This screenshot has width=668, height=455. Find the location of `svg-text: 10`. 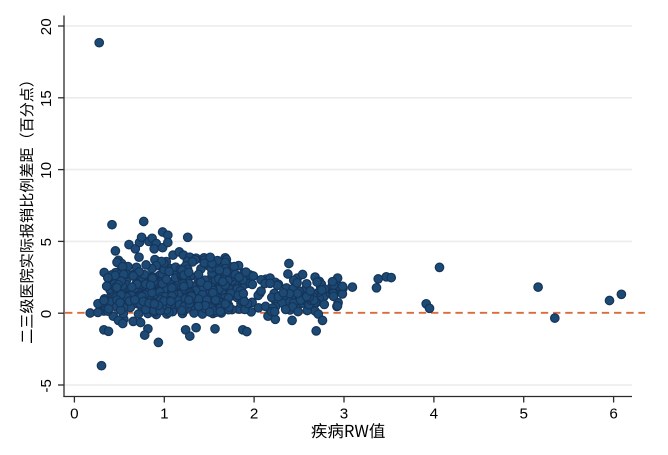

svg-text: 10 is located at coordinates (46, 170).